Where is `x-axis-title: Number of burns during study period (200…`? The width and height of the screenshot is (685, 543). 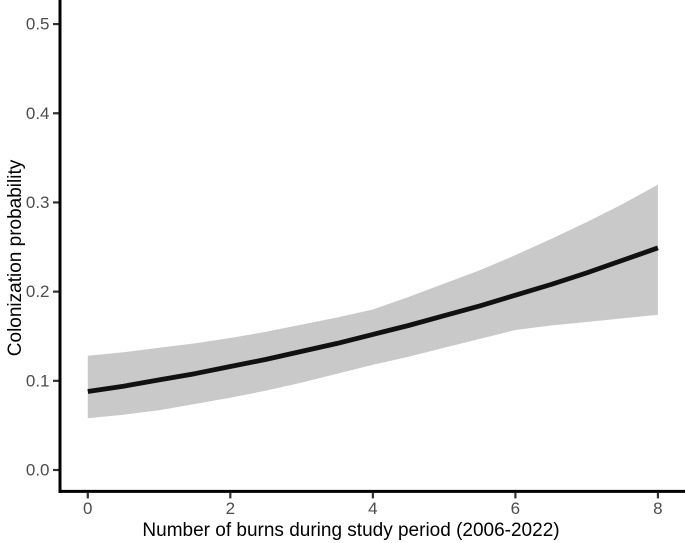 x-axis-title: Number of burns during study period (200… is located at coordinates (350, 530).